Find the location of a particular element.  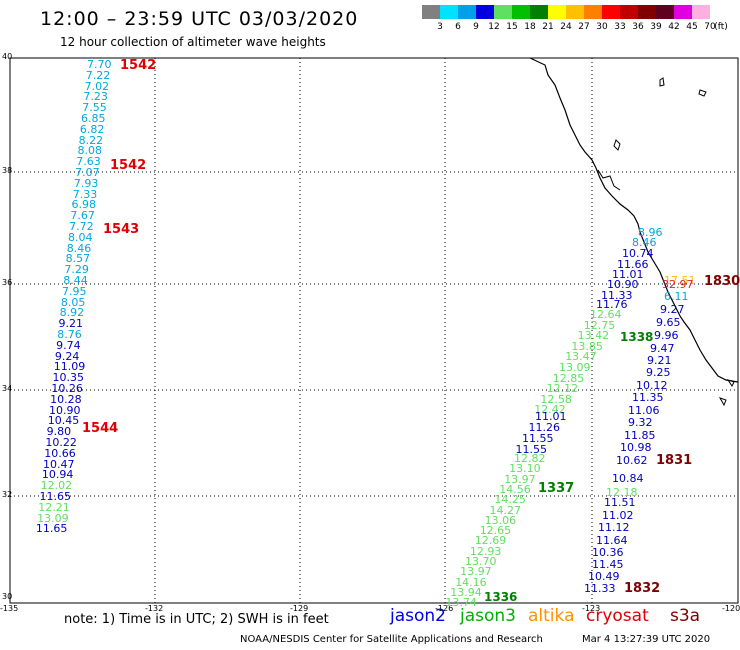

lat-tick-label: 38 is located at coordinates (7, 170).